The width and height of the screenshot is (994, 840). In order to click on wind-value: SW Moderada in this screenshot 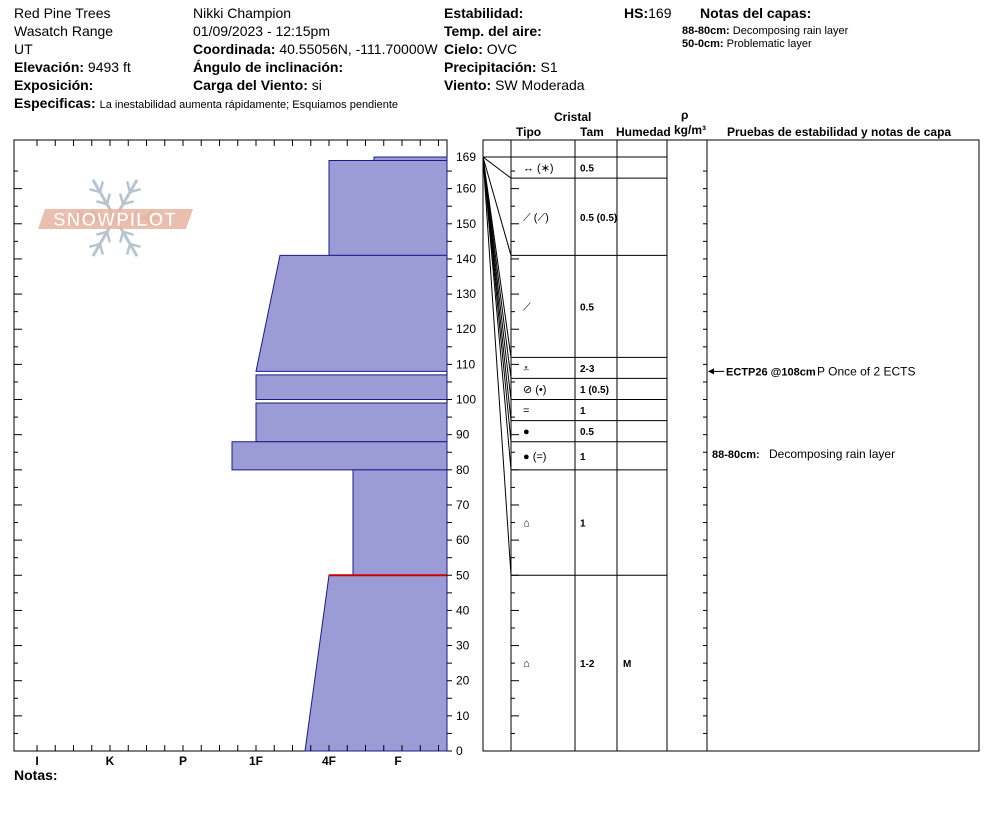, I will do `click(540, 85)`.